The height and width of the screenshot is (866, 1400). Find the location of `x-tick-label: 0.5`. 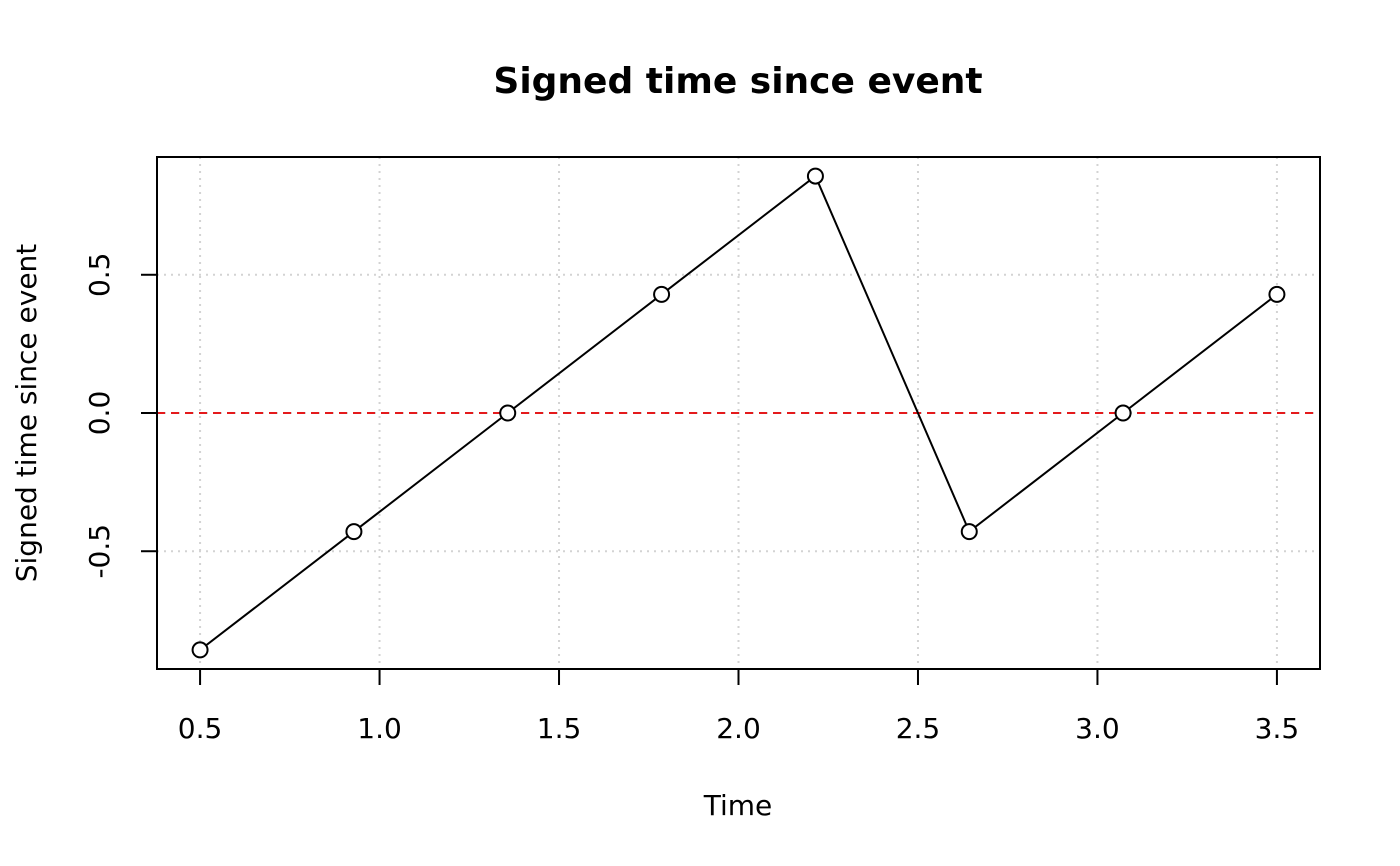

x-tick-label: 0.5 is located at coordinates (200, 728).